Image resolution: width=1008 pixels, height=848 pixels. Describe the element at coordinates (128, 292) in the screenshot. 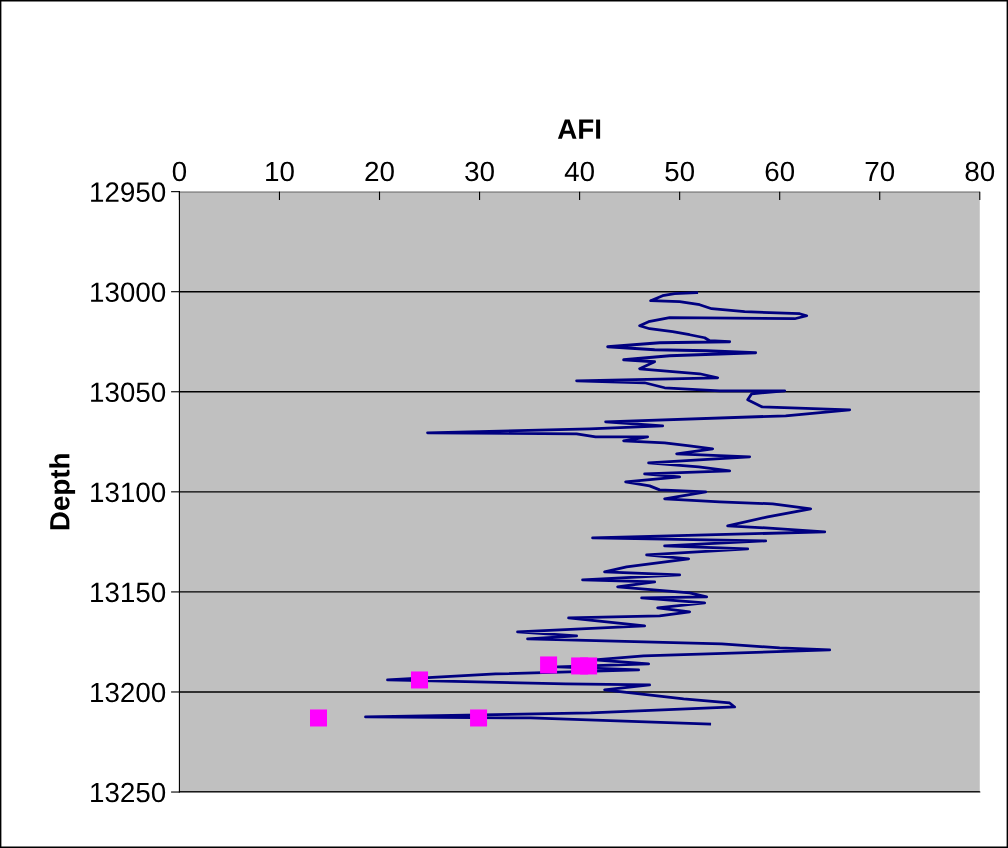

I see `y-tick-label: 13000` at that location.